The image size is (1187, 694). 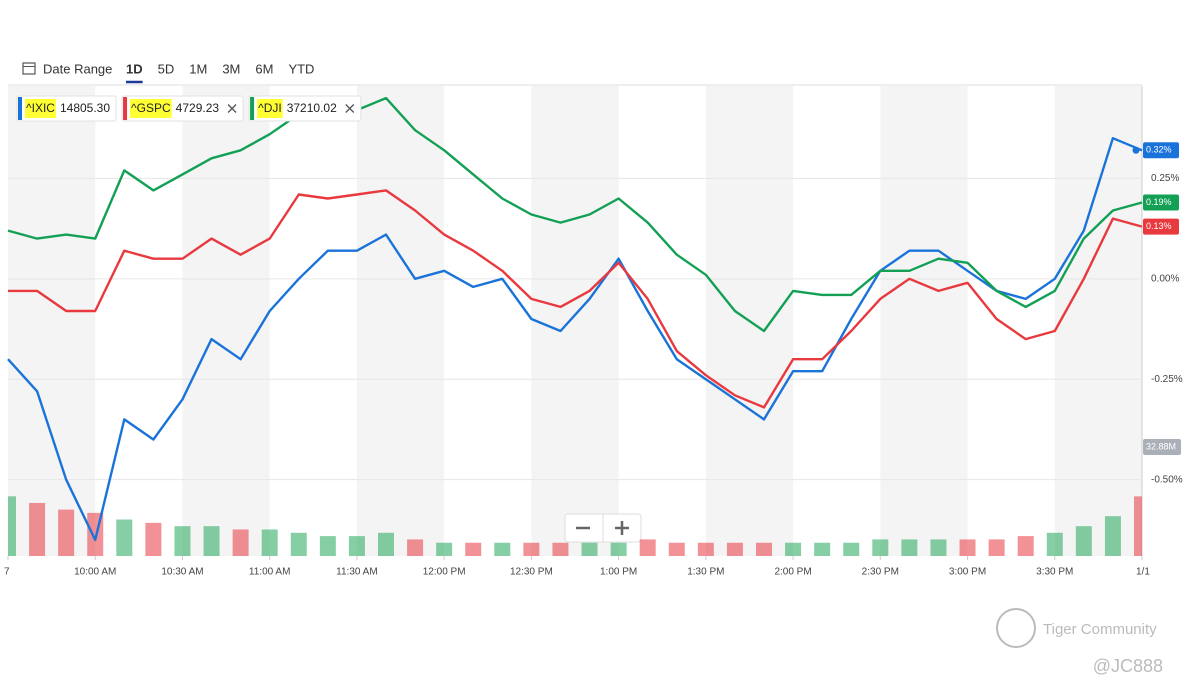 I want to click on date-range-button: Date Range, so click(x=77, y=68).